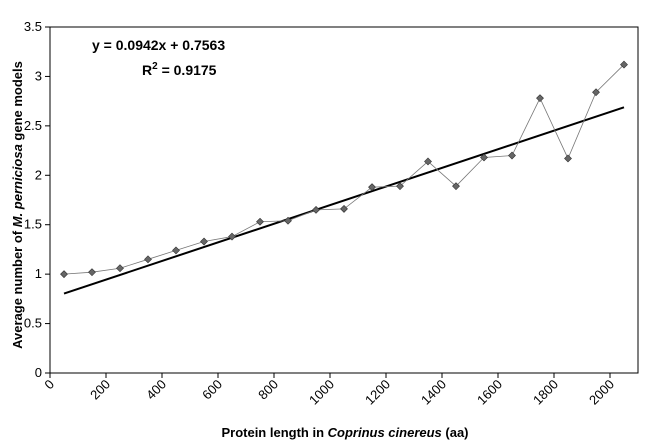 This screenshot has height=442, width=645. Describe the element at coordinates (38, 372) in the screenshot. I see `y-tick-label: 0` at that location.